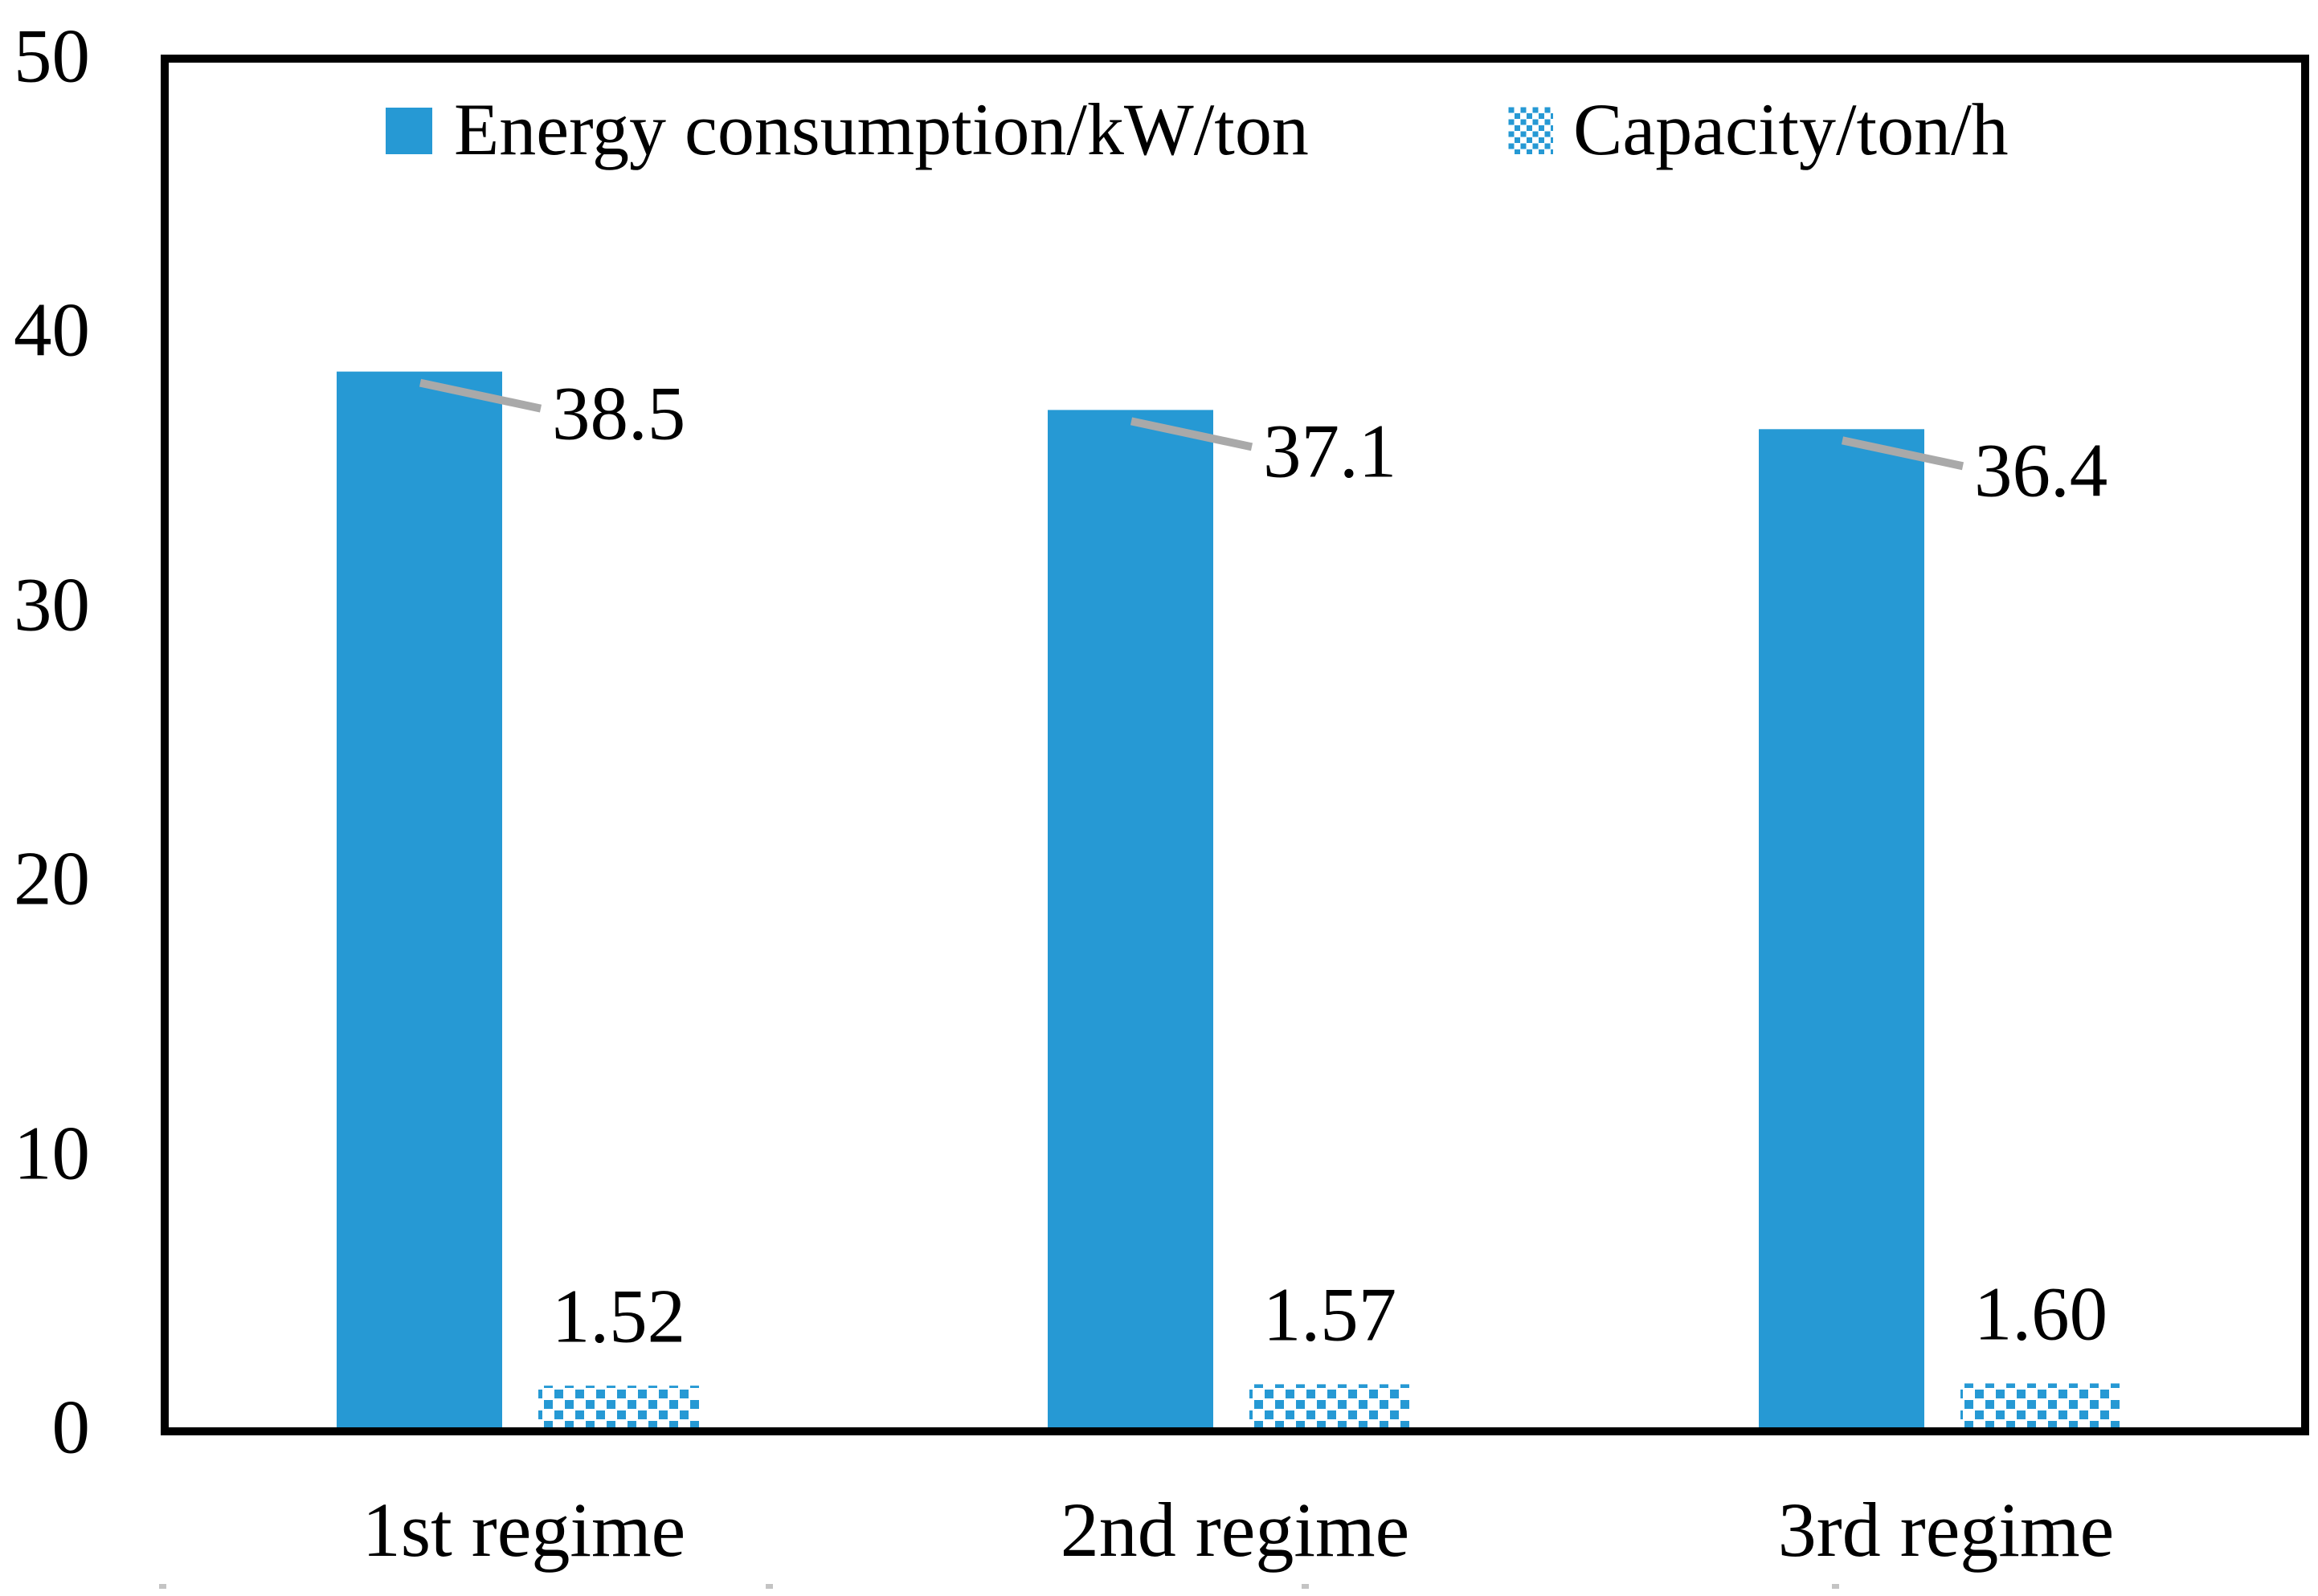  What do you see at coordinates (52, 56) in the screenshot?
I see `y-axis-tick-label: 50` at bounding box center [52, 56].